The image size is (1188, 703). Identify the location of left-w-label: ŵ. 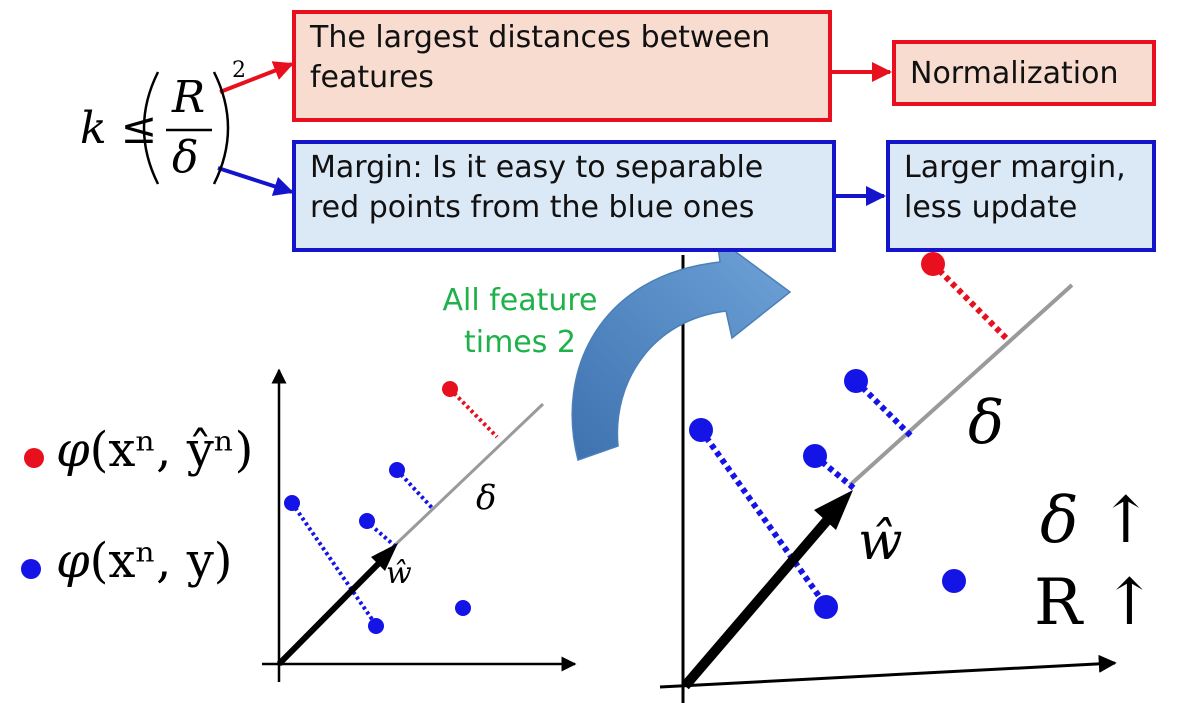
(399, 573).